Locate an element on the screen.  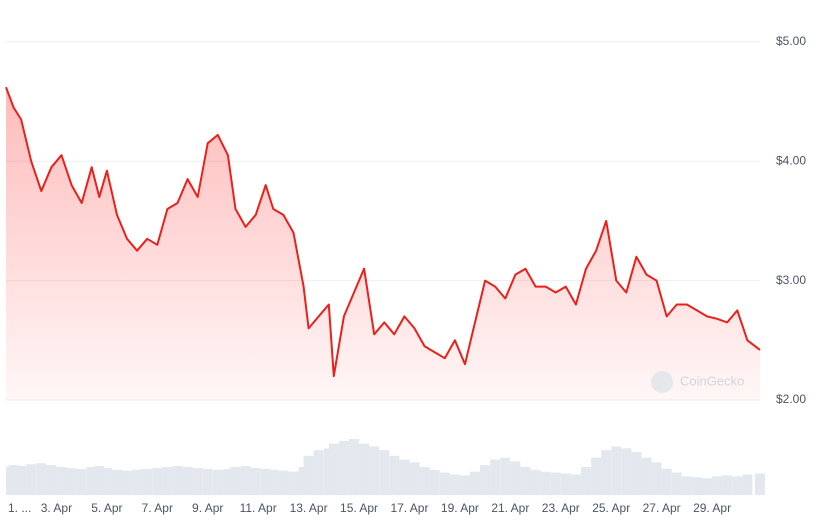
x-tick-label: 13. Apr is located at coordinates (309, 508).